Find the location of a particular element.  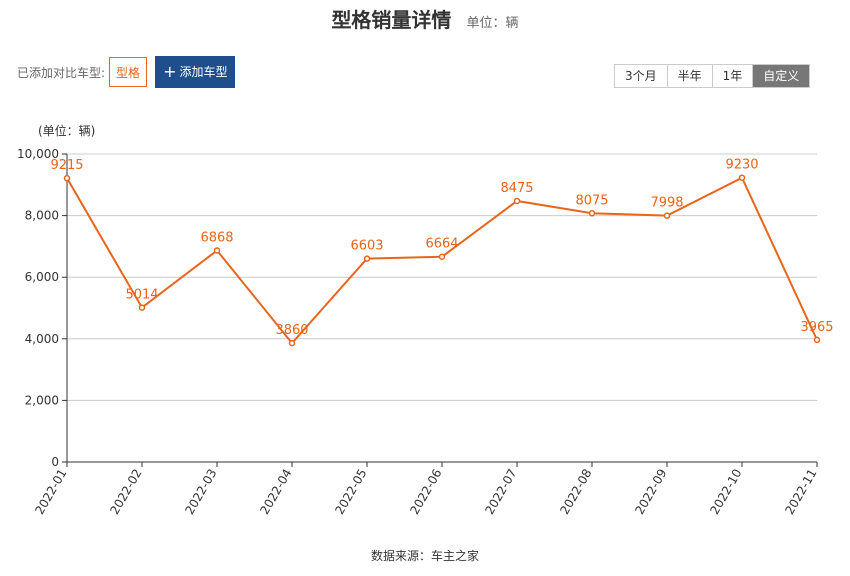

data-label: 8075 is located at coordinates (591, 200).